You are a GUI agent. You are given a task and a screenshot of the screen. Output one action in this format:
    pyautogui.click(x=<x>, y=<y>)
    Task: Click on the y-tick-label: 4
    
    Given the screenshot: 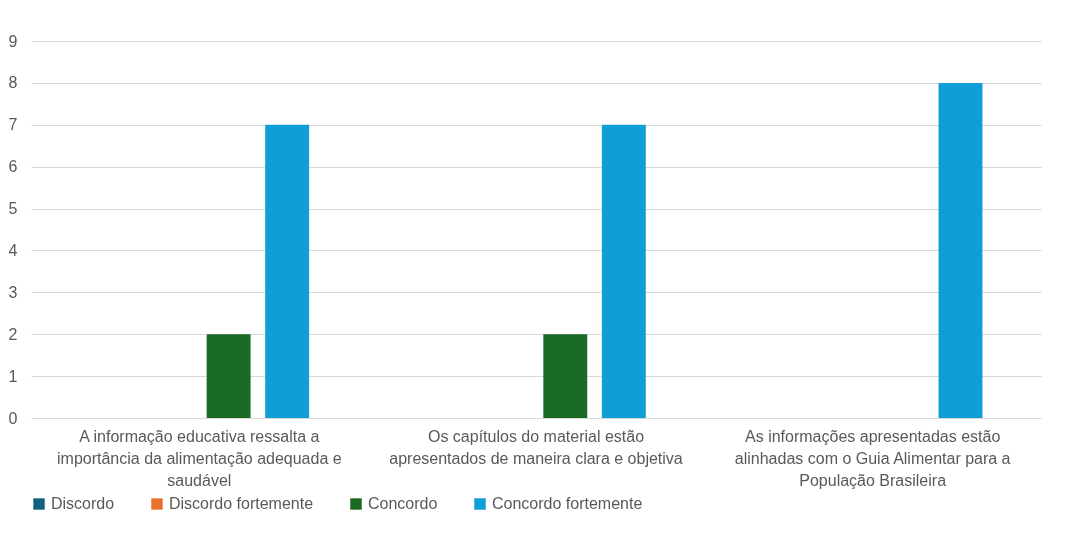 What is the action you would take?
    pyautogui.click(x=13, y=250)
    